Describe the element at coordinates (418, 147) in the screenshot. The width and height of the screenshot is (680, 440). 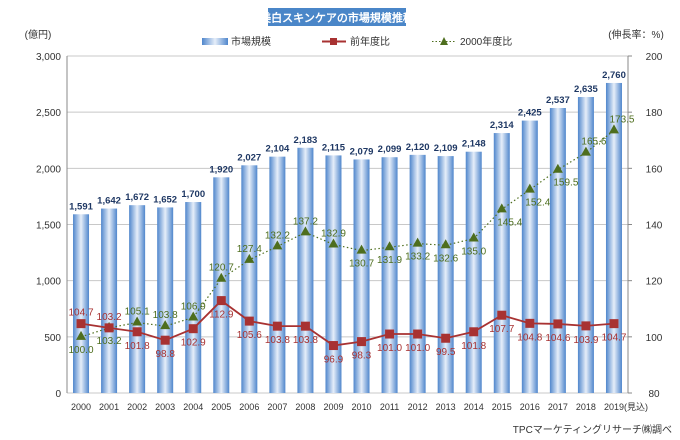
I see `bar-value-label: 2,120` at that location.